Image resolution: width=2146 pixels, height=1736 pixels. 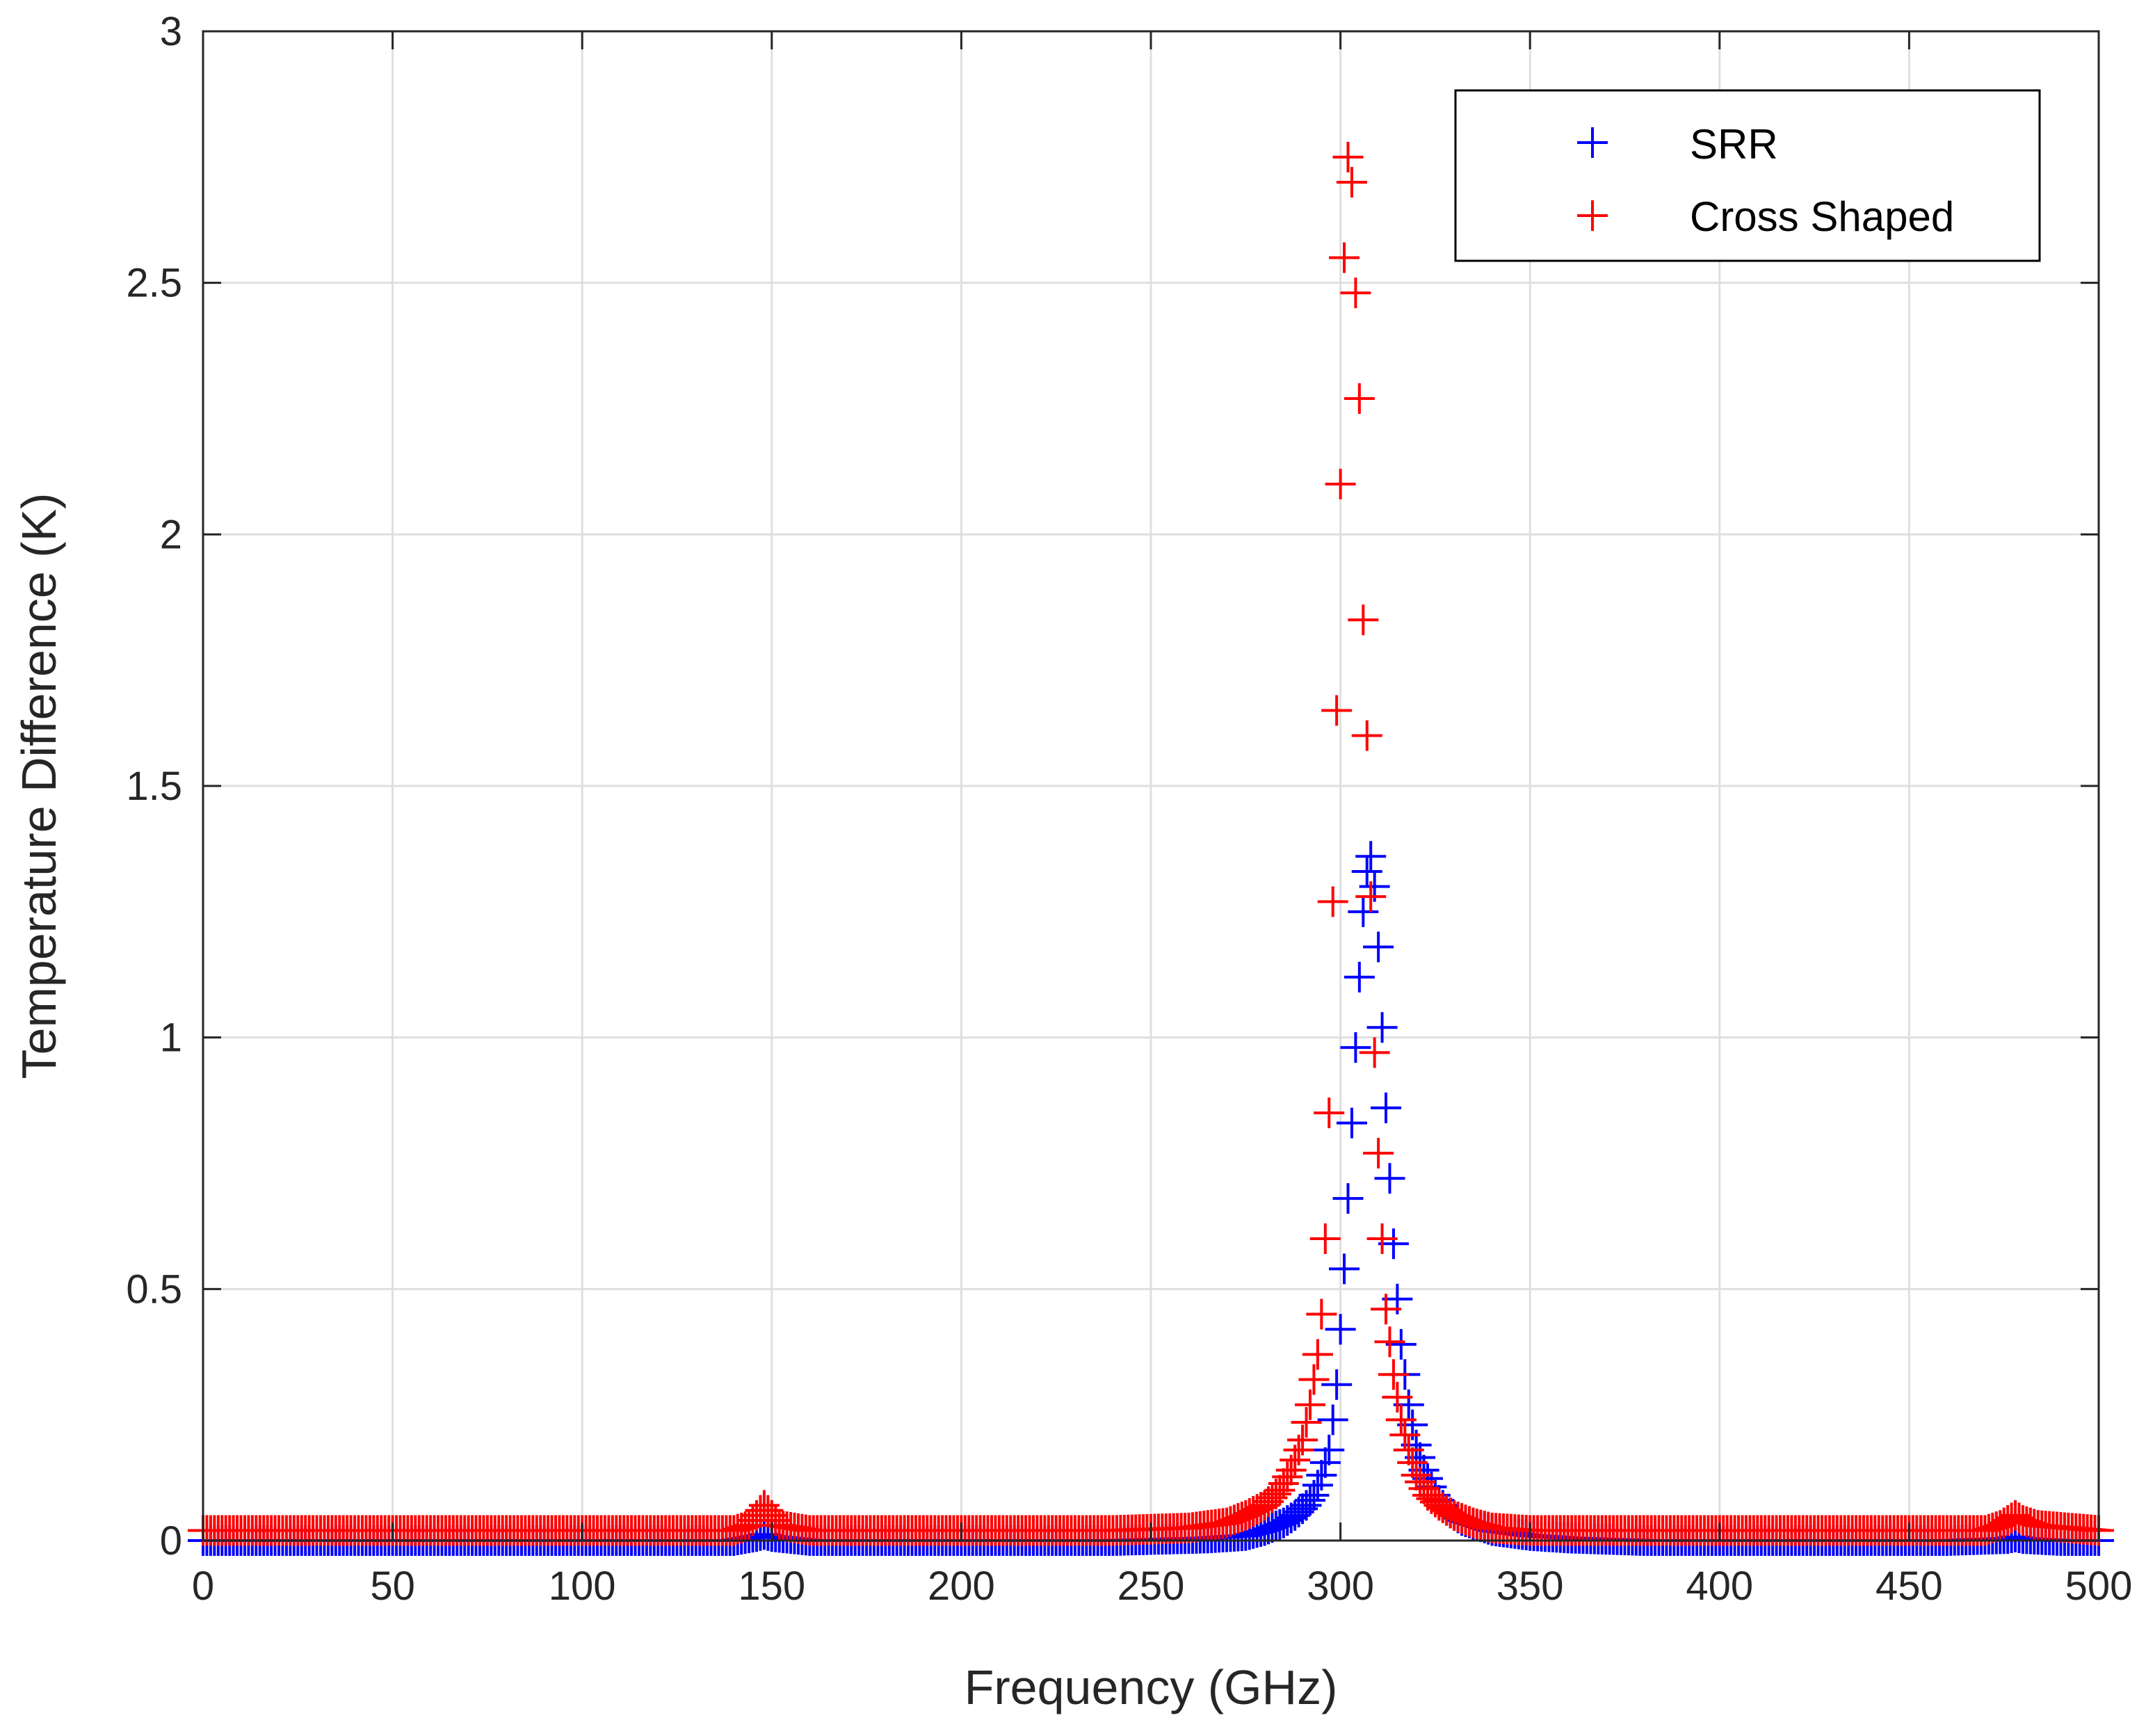 I want to click on x-tick-label: 400, so click(x=1720, y=1586).